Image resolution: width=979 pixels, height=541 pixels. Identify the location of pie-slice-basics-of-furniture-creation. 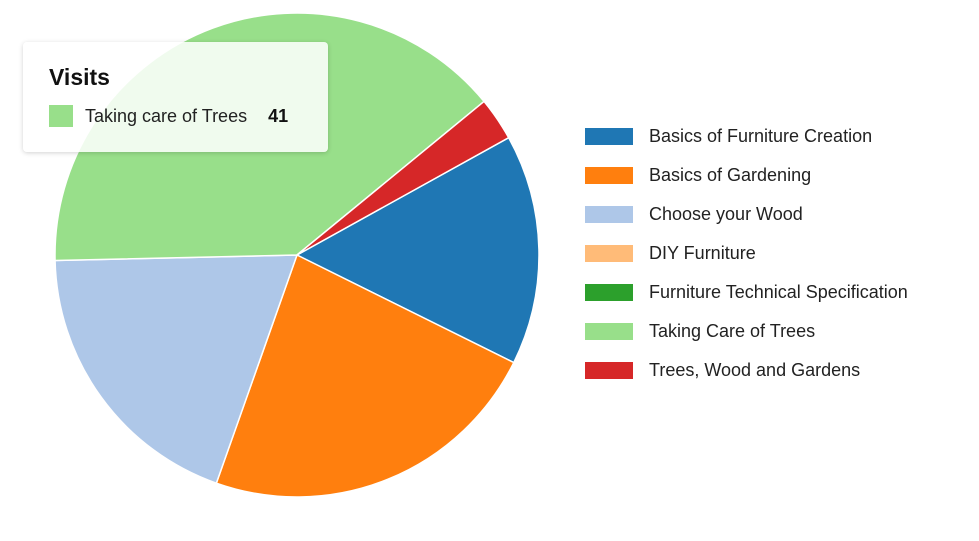
(417, 250).